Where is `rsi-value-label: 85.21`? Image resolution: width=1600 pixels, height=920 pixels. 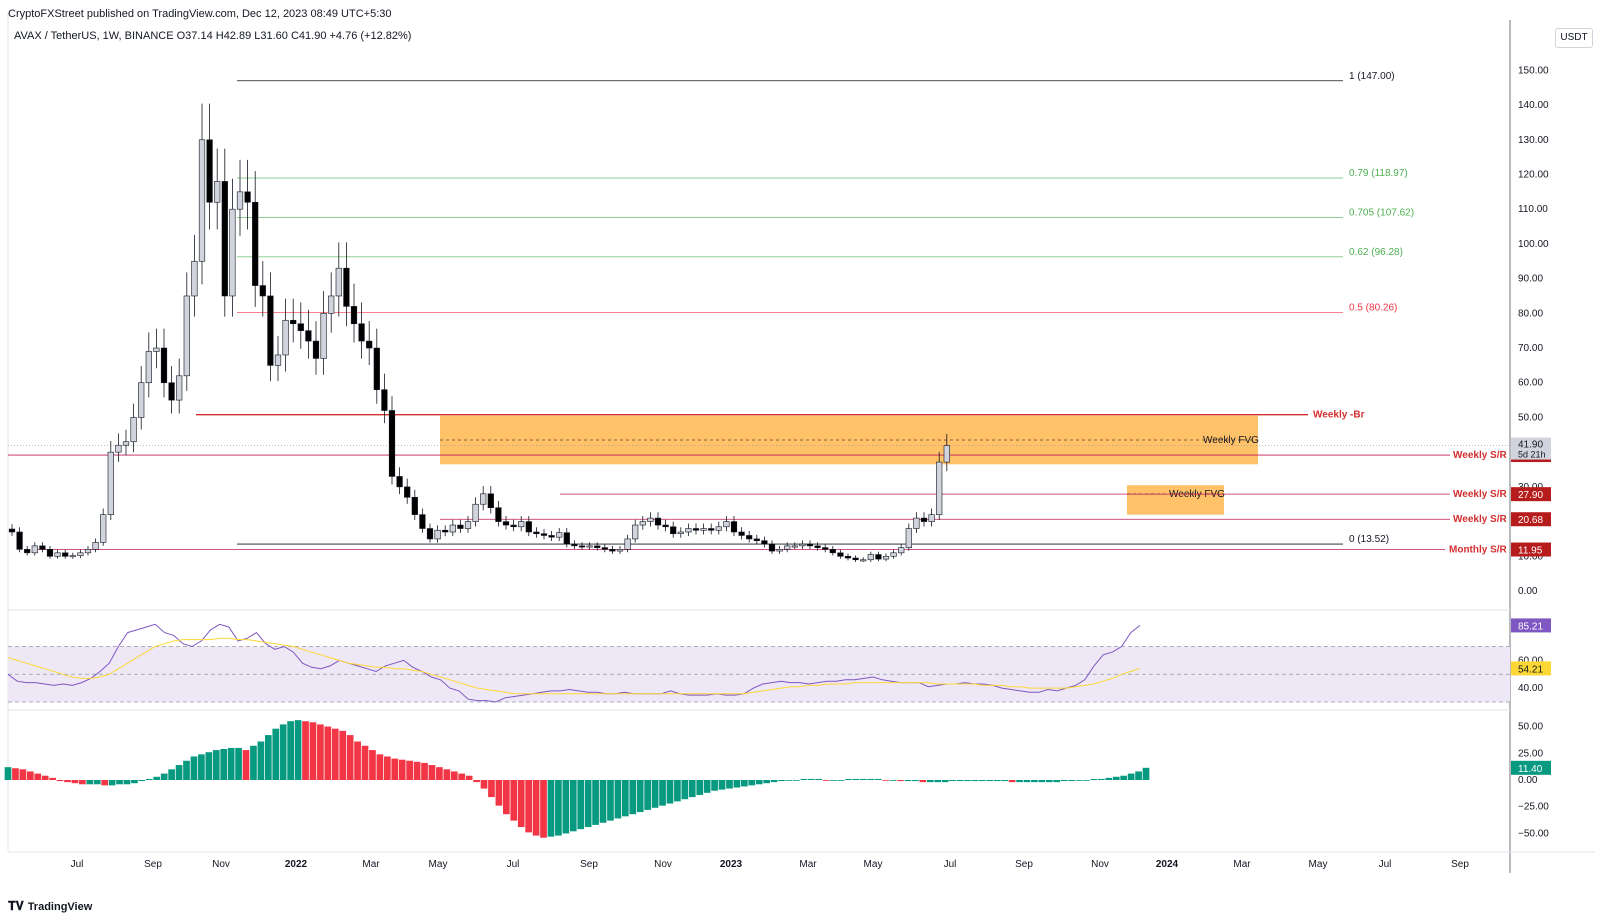 rsi-value-label: 85.21 is located at coordinates (1530, 626).